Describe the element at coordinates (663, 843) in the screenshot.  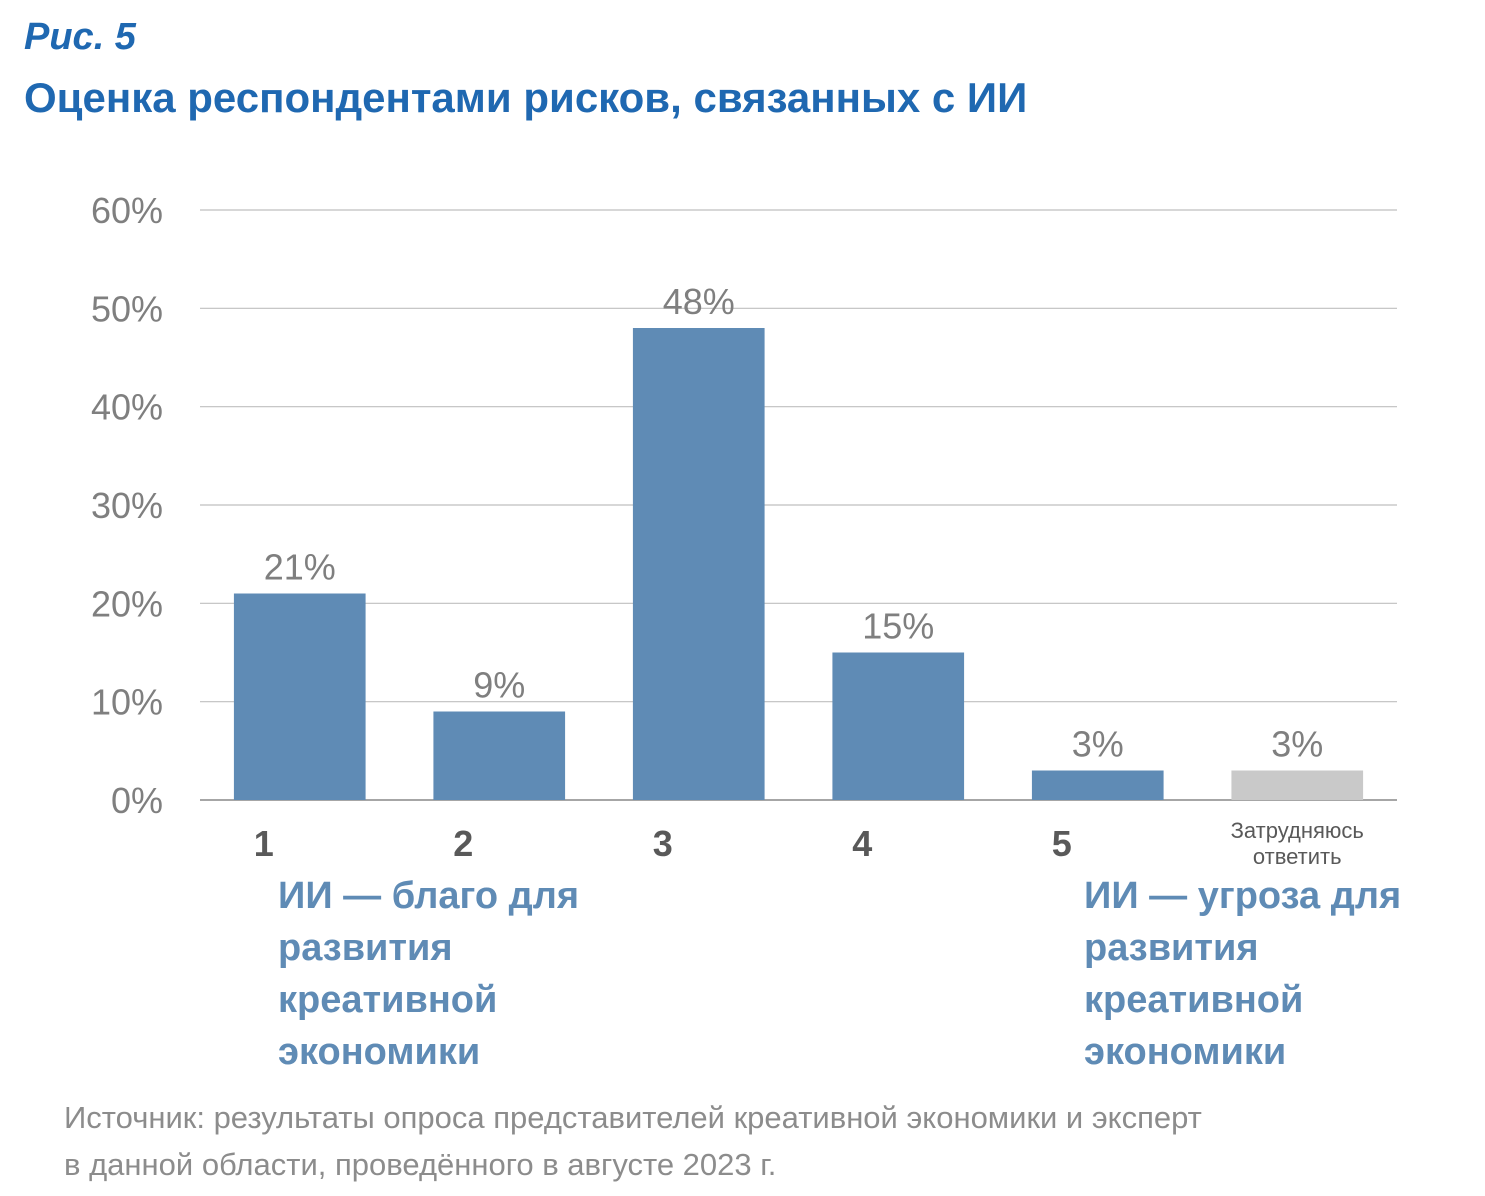
I see `x-tick-label: 3` at that location.